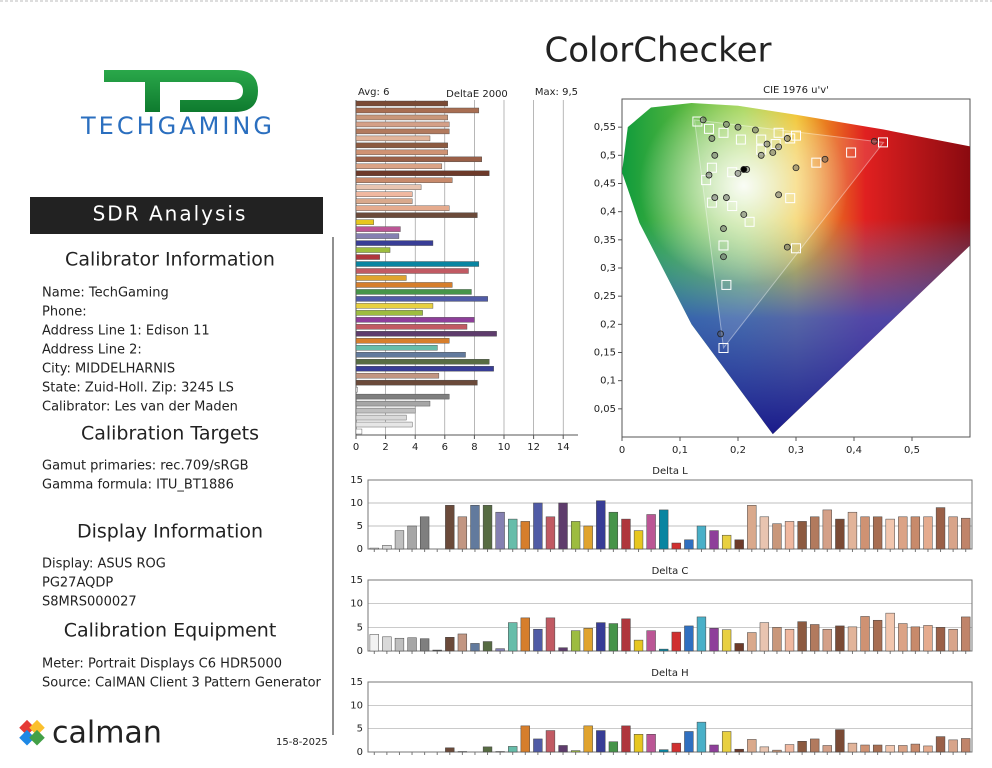  I want to click on logo-text: TECHGAMING, so click(177, 126).